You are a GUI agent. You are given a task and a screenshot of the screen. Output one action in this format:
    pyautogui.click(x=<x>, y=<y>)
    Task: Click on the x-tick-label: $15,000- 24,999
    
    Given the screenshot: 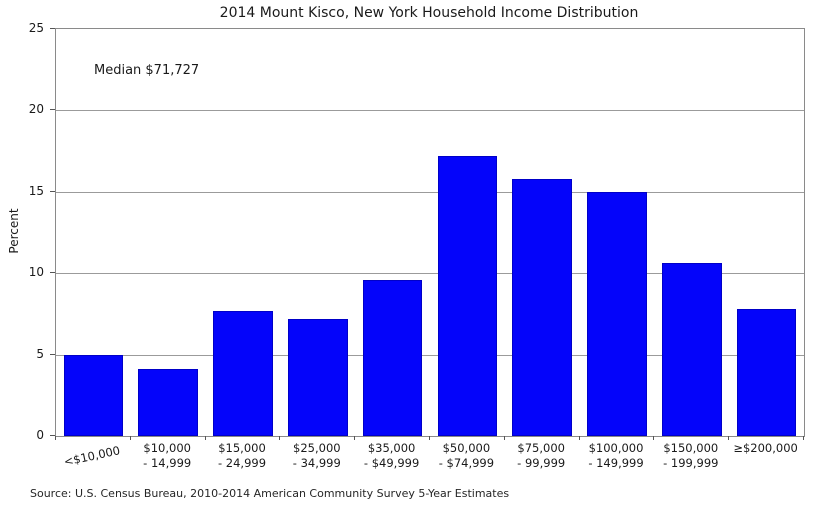 What is the action you would take?
    pyautogui.click(x=242, y=455)
    